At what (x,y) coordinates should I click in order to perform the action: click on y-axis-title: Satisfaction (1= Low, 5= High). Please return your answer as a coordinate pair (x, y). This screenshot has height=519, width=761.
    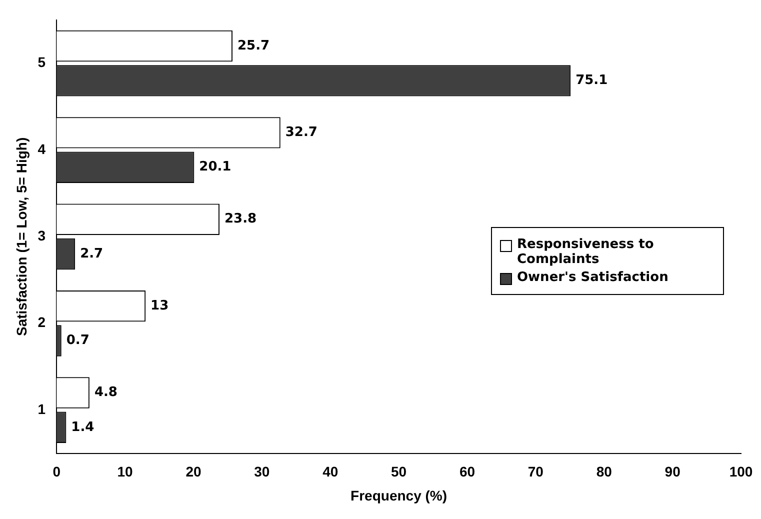
    Looking at the image, I should click on (21, 236).